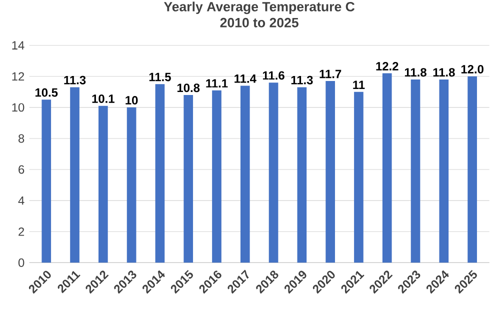  I want to click on chart-subtitle: 2010 to 2025, so click(259, 23).